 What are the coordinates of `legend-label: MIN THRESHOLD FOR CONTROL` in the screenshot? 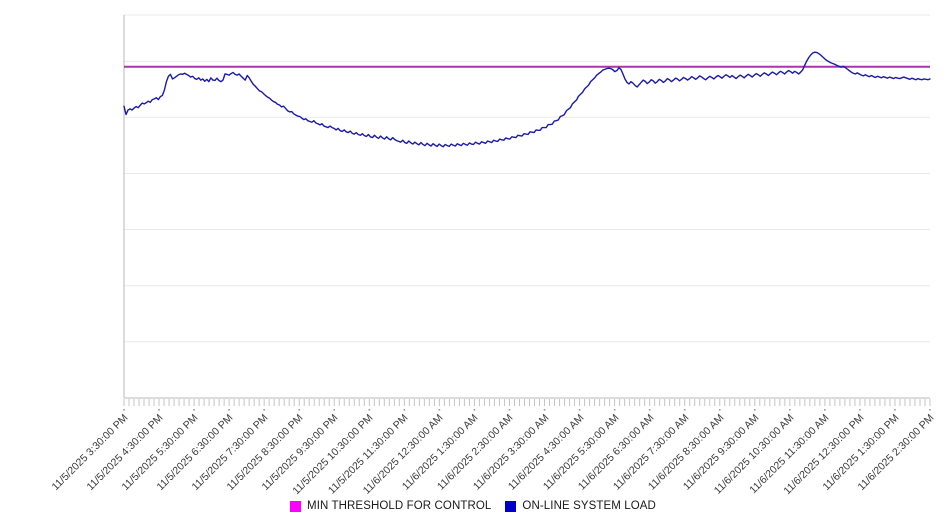 It's located at (399, 506).